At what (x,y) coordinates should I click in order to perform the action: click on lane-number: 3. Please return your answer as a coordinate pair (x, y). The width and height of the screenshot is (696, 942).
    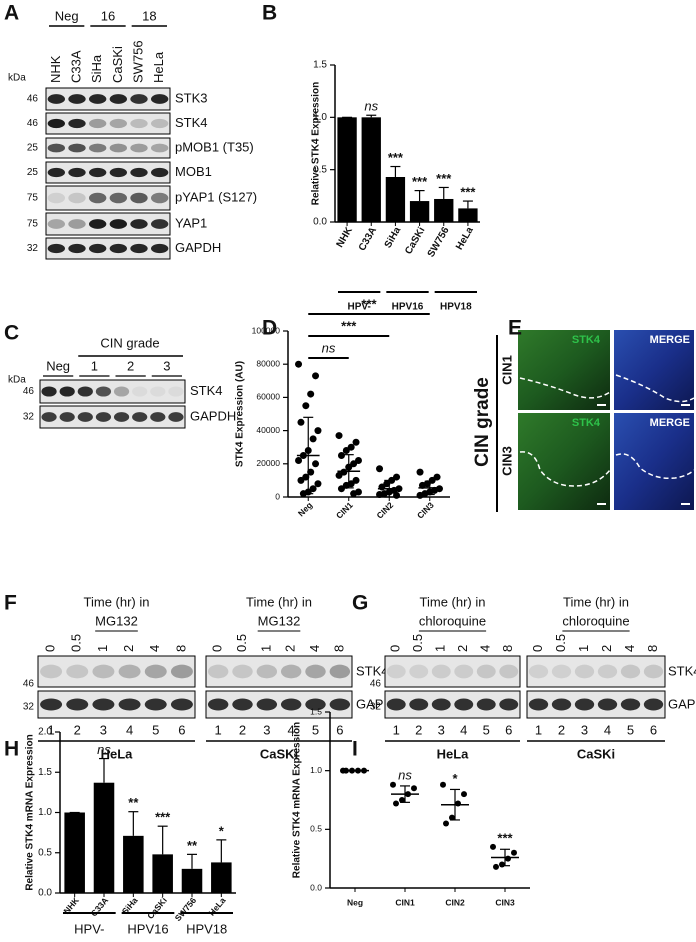
    Looking at the image, I should click on (441, 729).